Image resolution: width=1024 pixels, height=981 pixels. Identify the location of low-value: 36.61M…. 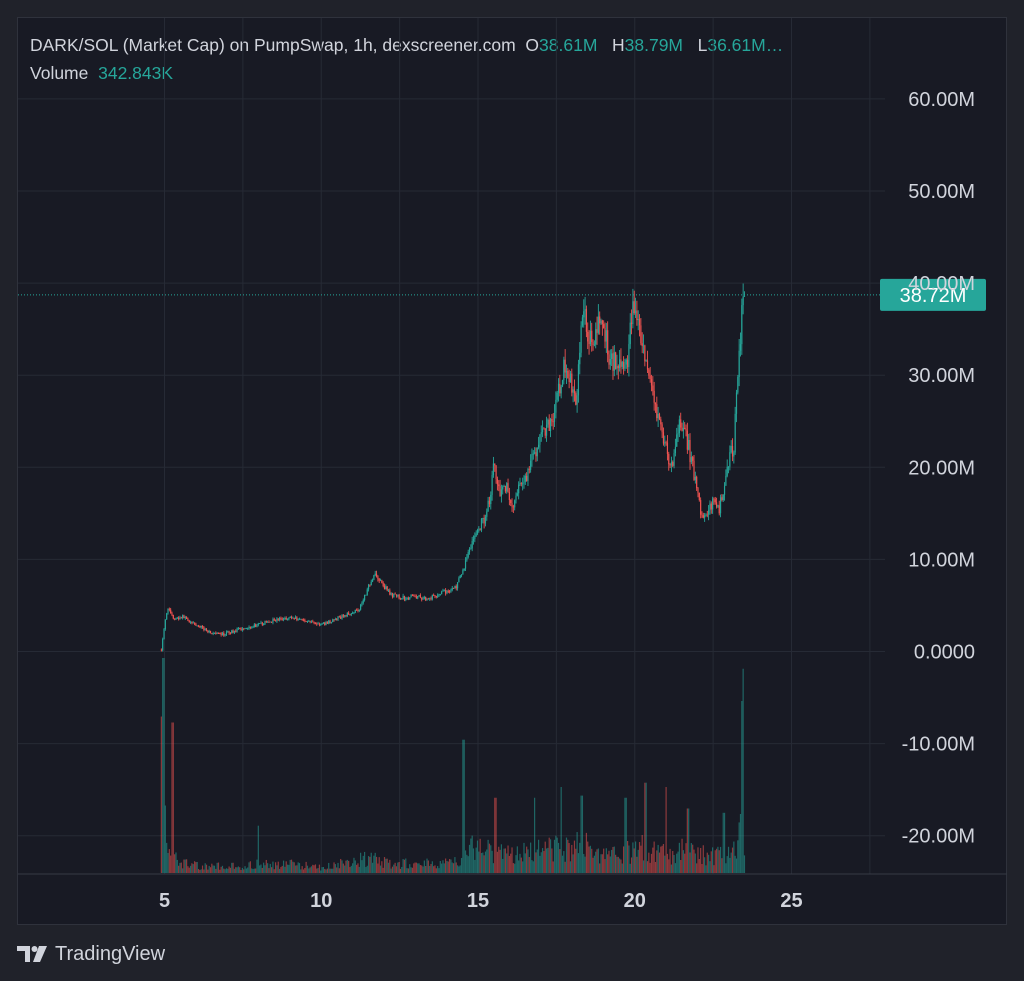
(745, 45).